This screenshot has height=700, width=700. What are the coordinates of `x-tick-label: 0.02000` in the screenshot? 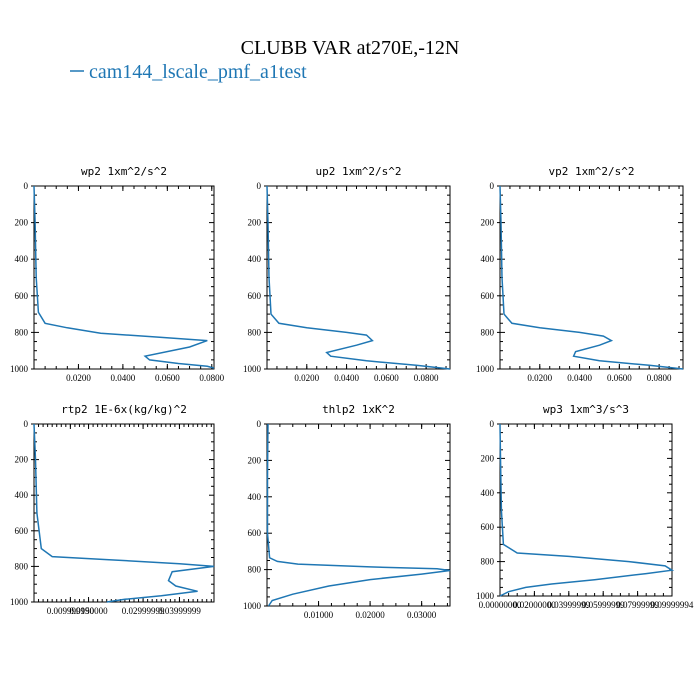 It's located at (370, 615).